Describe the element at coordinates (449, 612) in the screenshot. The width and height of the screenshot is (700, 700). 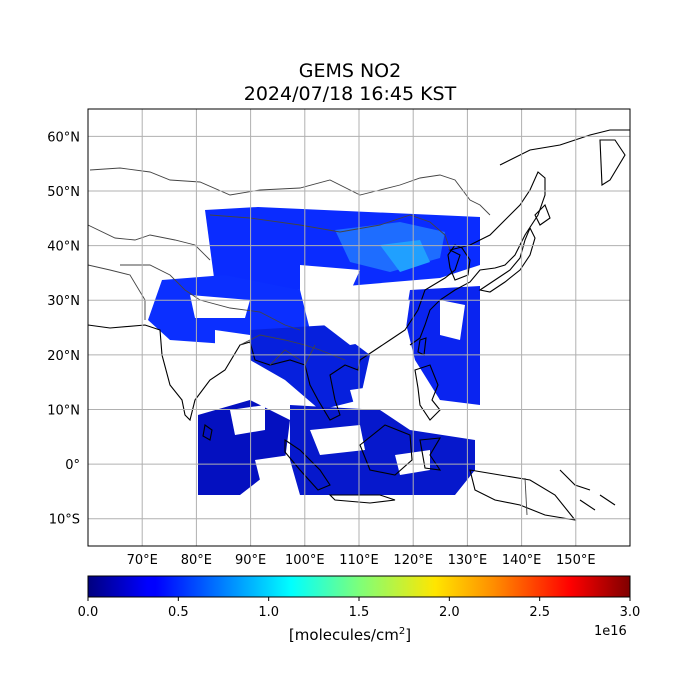
I see `colorbar-tick-label: 2.0` at that location.